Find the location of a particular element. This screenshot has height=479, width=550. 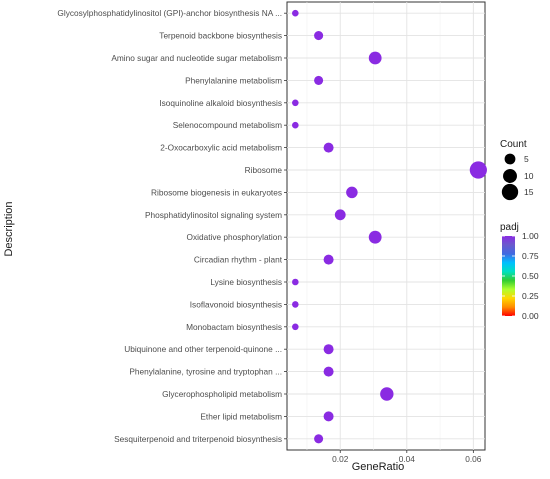

y-tick-label: Lysine biosynthesis is located at coordinates (246, 282).